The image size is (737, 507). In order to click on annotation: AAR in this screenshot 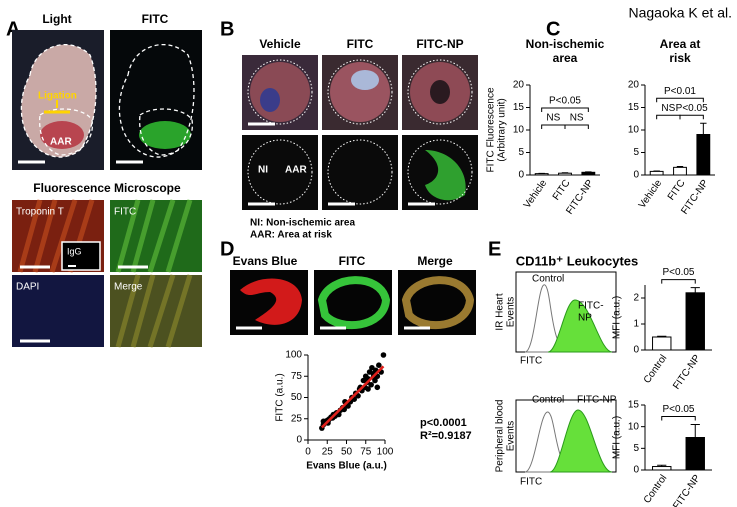, I will do `click(61, 142)`.